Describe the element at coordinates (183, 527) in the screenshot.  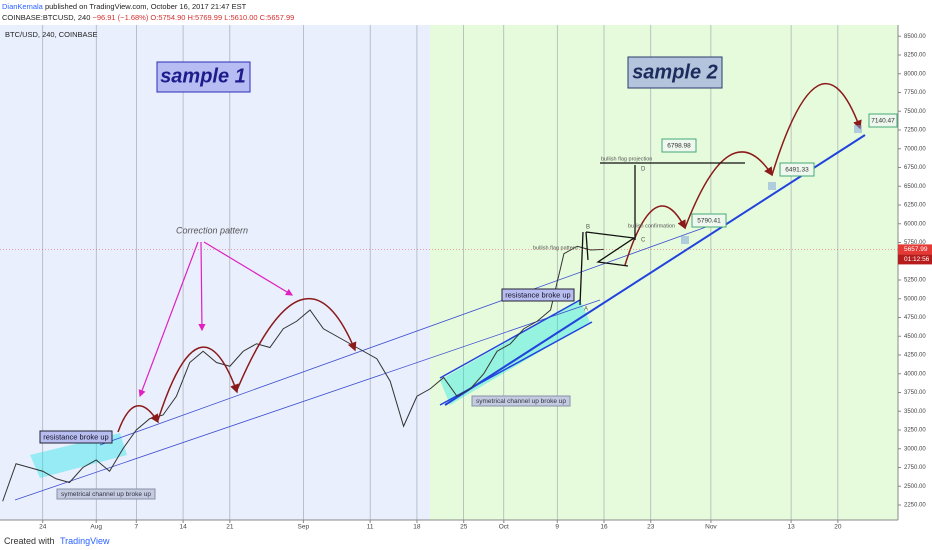
I see `x-tick-label: 14` at that location.